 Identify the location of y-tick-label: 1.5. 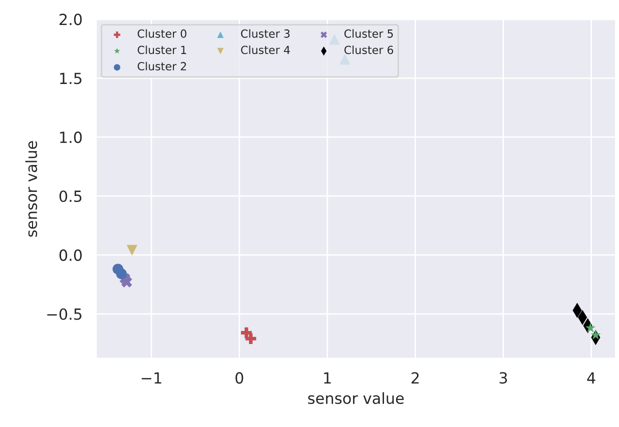
(71, 78).